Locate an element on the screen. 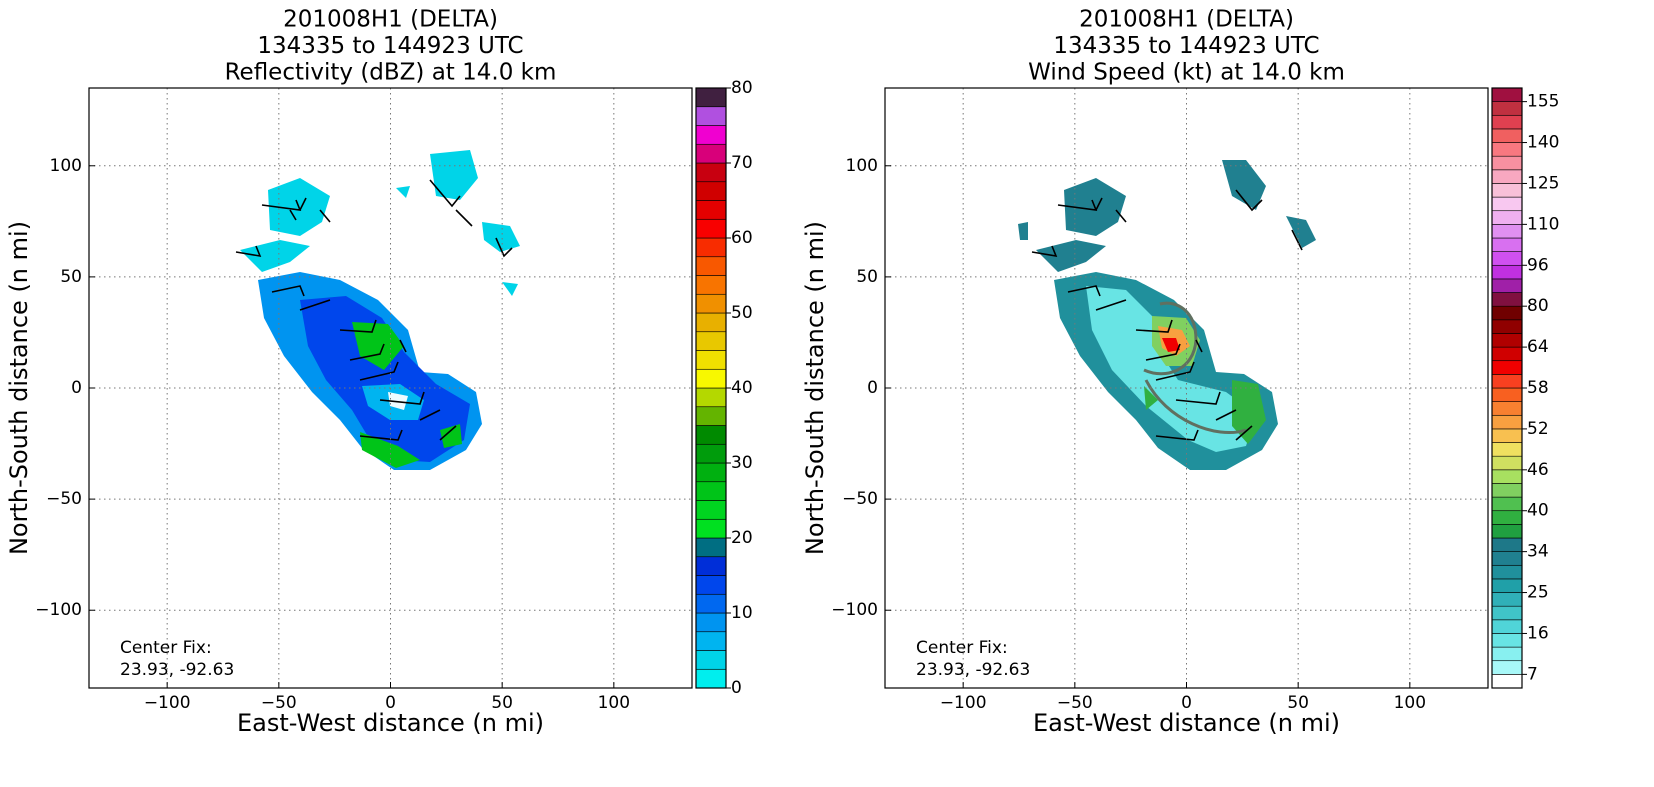 This screenshot has width=1654, height=787. colorbar-tick-label: 16 is located at coordinates (1538, 633).